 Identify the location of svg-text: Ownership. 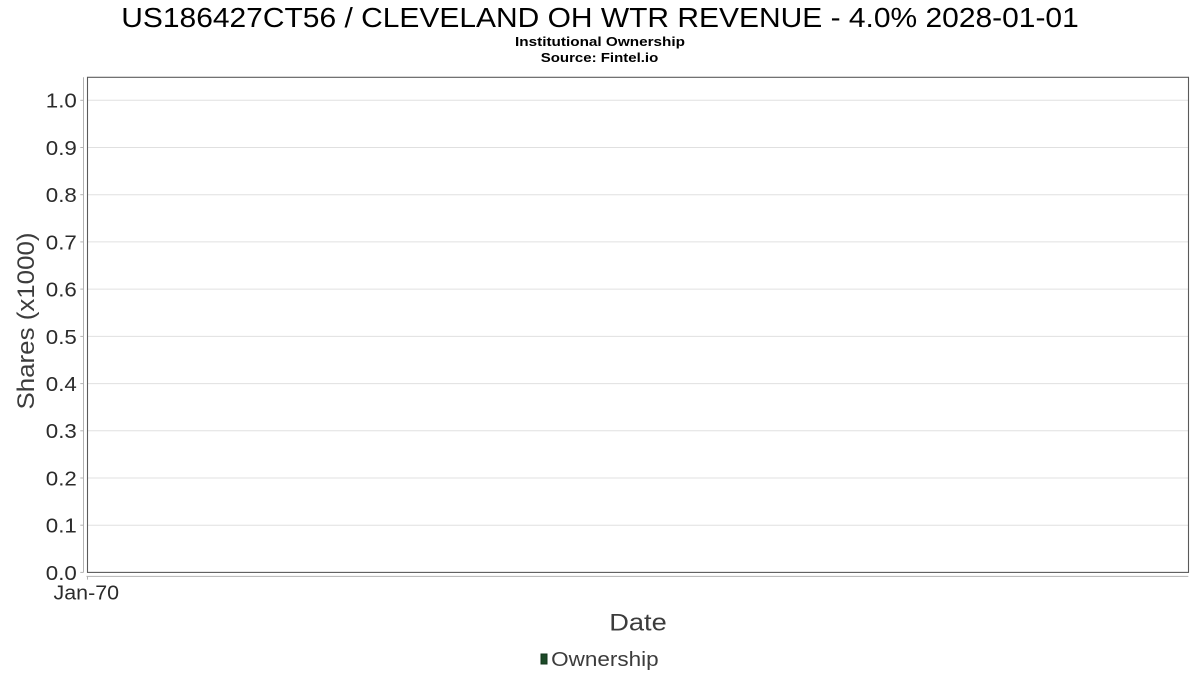
(605, 660).